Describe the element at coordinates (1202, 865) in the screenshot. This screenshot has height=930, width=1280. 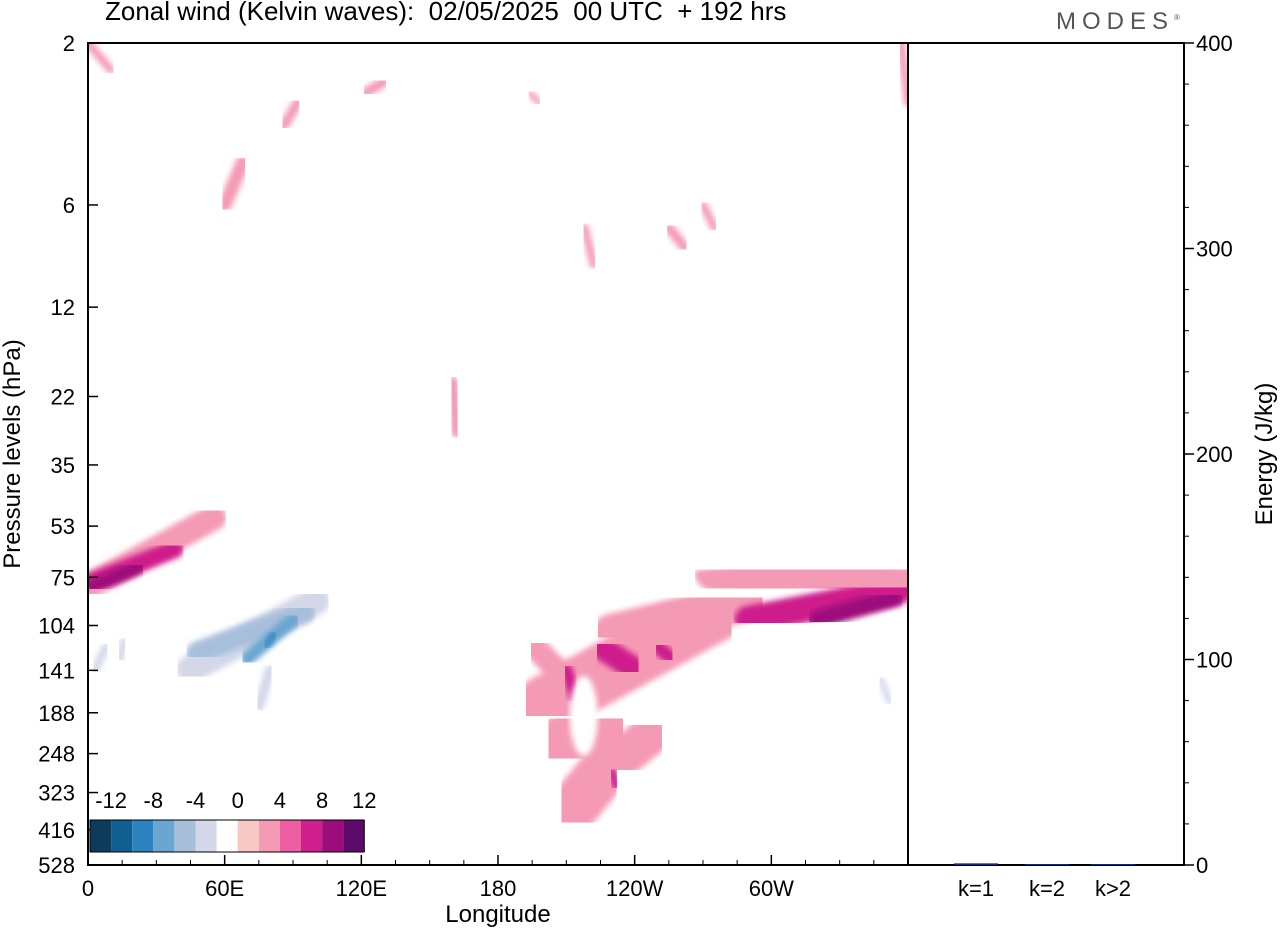
I see `energy-tick-label: 0` at that location.